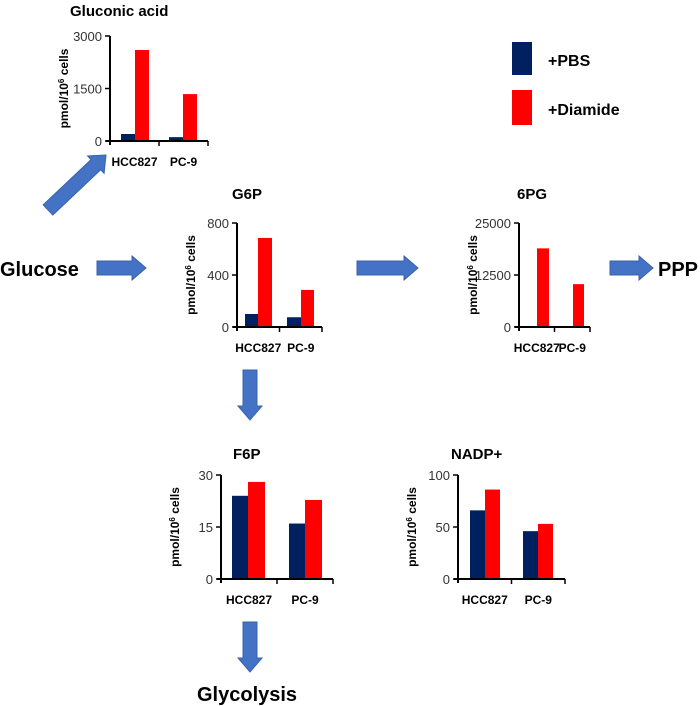 This screenshot has height=706, width=700. What do you see at coordinates (74, 185) in the screenshot?
I see `arrow-glucose-to-gluconic` at bounding box center [74, 185].